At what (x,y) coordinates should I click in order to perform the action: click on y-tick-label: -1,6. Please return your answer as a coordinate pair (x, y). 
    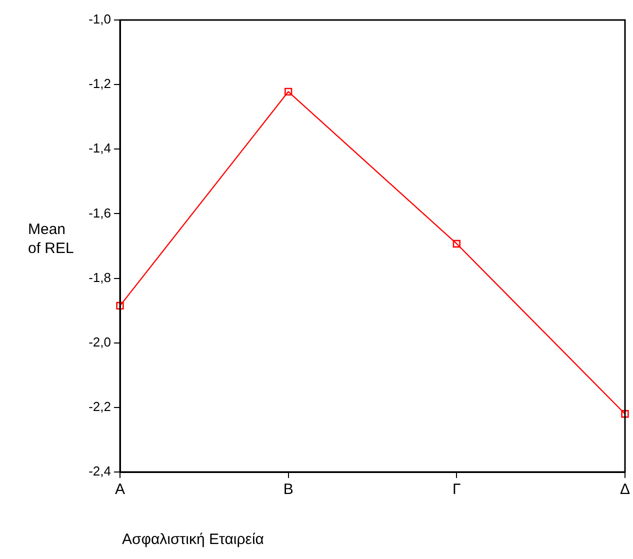
    Looking at the image, I should click on (99, 212).